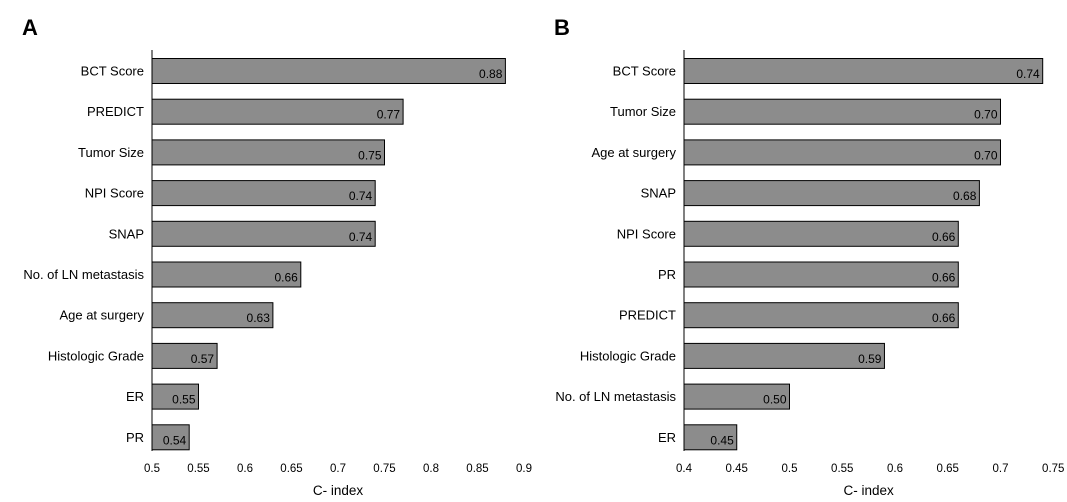 The image size is (1067, 502). What do you see at coordinates (370, 155) in the screenshot?
I see `bar-value-label: 0.75` at bounding box center [370, 155].